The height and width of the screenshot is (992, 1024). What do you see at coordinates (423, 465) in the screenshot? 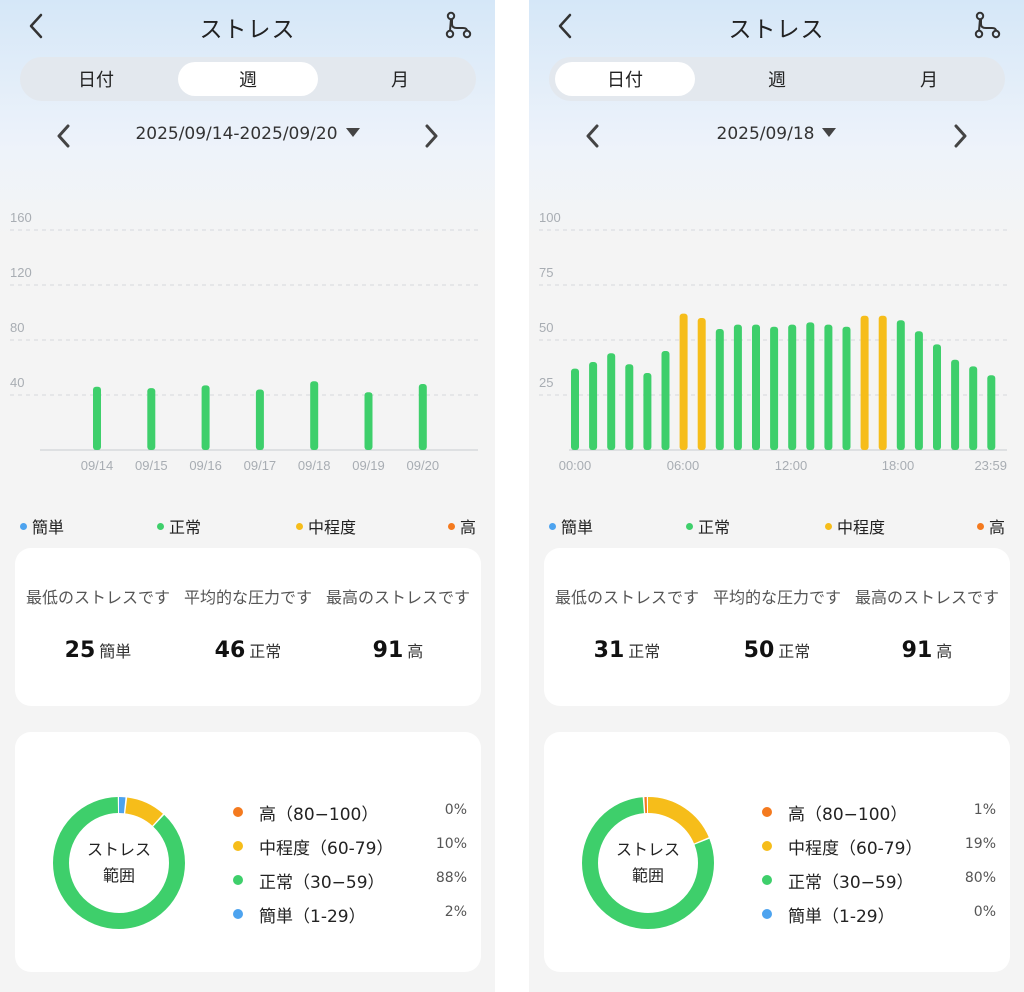
I see `x-tick-label: 09/20` at bounding box center [423, 465].